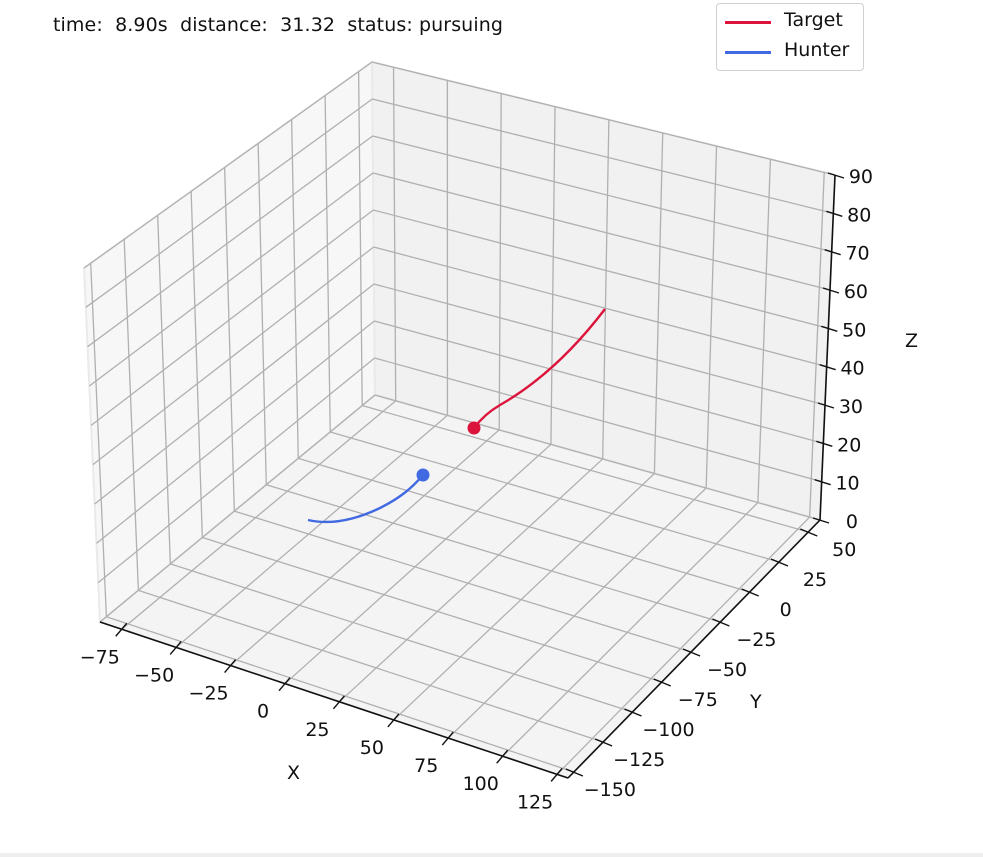 This screenshot has height=857, width=983. I want to click on legend-item-target: Target, so click(790, 22).